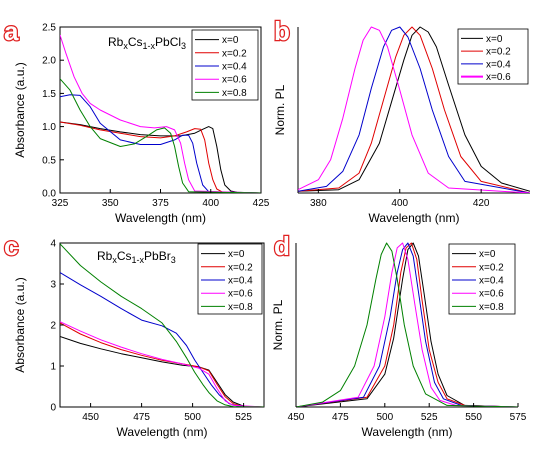 This screenshot has height=472, width=544. What do you see at coordinates (11, 246) in the screenshot?
I see `panel-letter: c` at bounding box center [11, 246].